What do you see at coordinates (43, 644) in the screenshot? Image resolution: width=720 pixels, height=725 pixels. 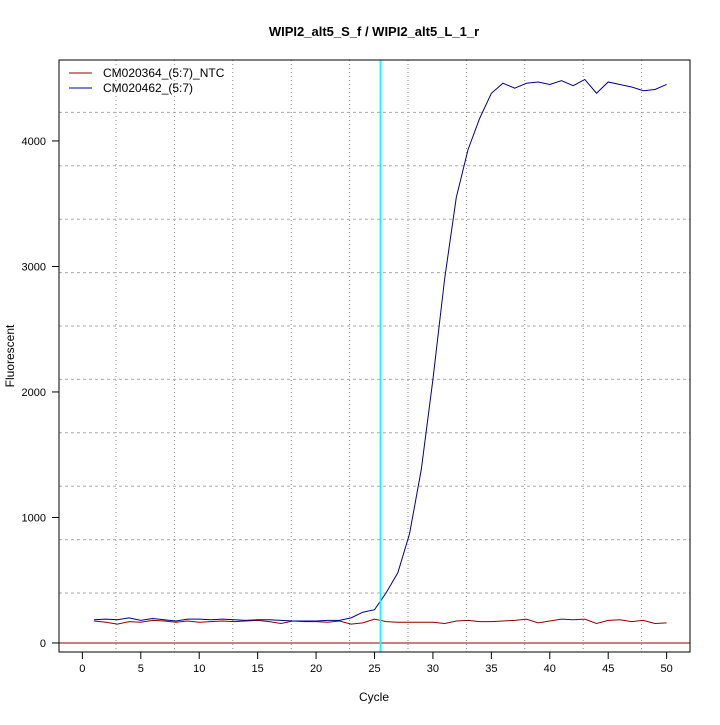 I see `y-tick-label: 0` at bounding box center [43, 644].